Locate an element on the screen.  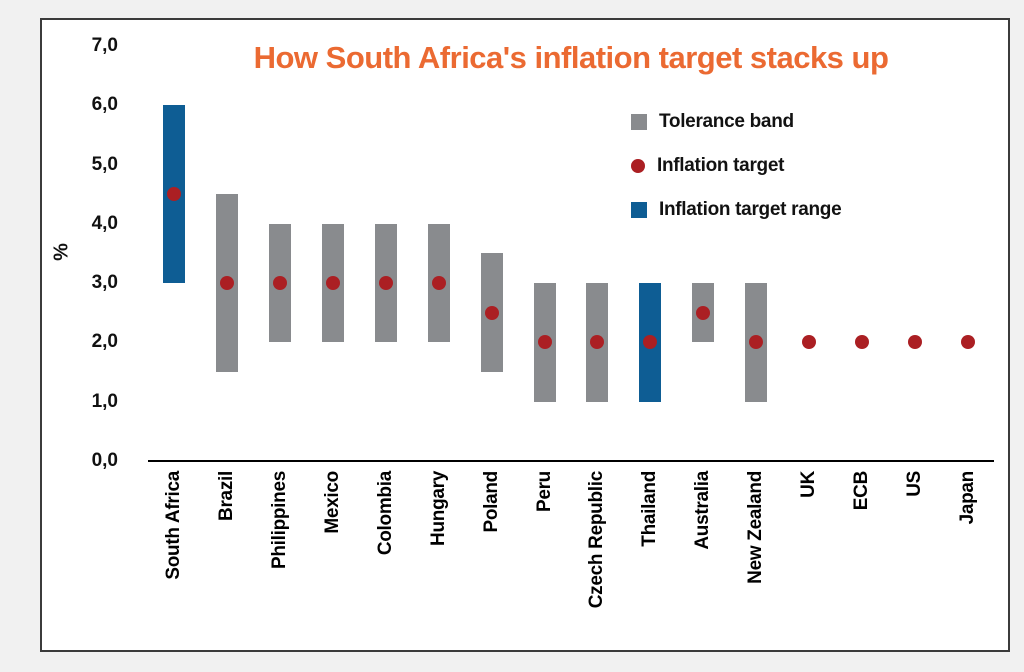
x-axis-category-label: UK is located at coordinates (808, 484).